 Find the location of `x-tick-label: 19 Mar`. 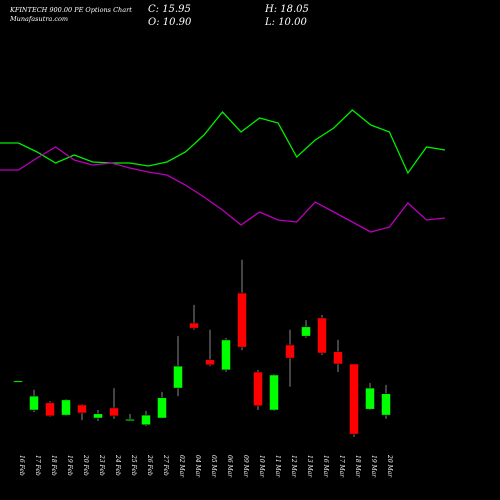

x-tick-label: 19 Mar is located at coordinates (373, 466).